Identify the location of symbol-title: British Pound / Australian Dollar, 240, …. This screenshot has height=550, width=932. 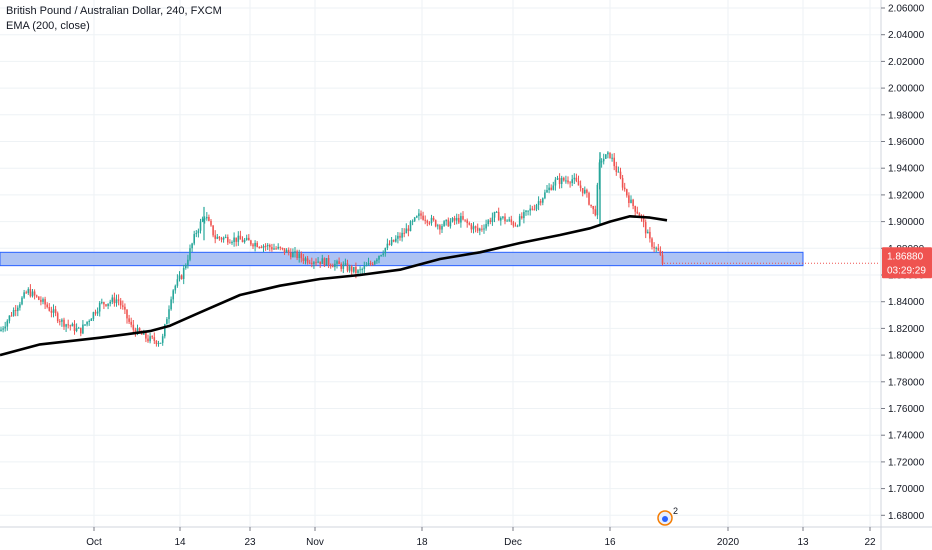
(114, 11).